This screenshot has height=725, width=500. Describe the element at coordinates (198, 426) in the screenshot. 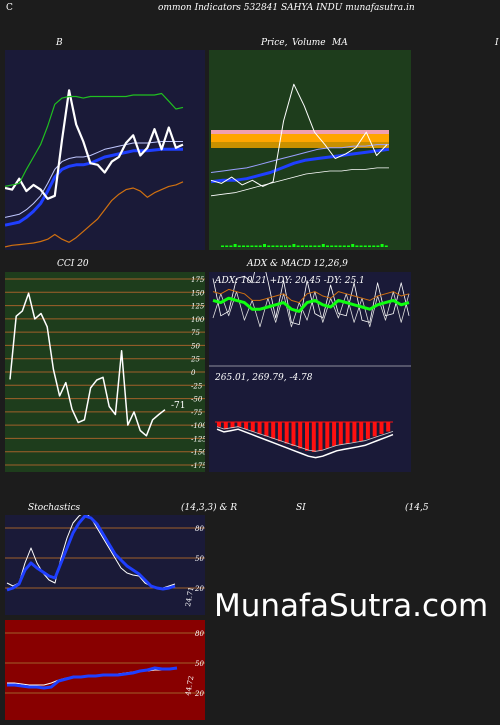

I see `cci-tick-label: -100` at that location.